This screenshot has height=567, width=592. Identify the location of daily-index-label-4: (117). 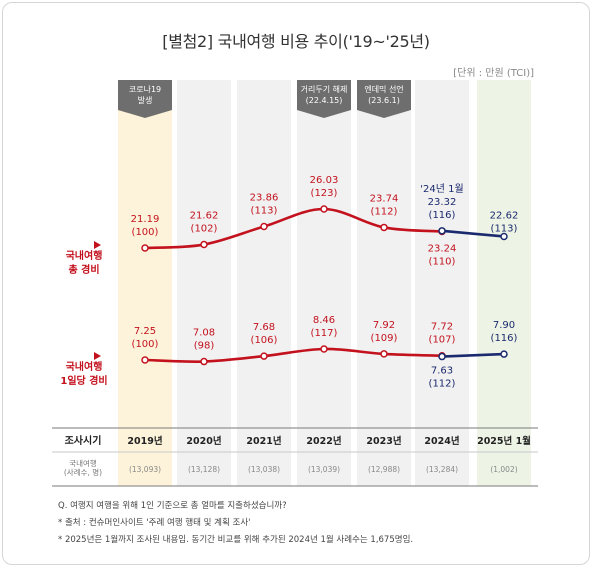
(324, 333).